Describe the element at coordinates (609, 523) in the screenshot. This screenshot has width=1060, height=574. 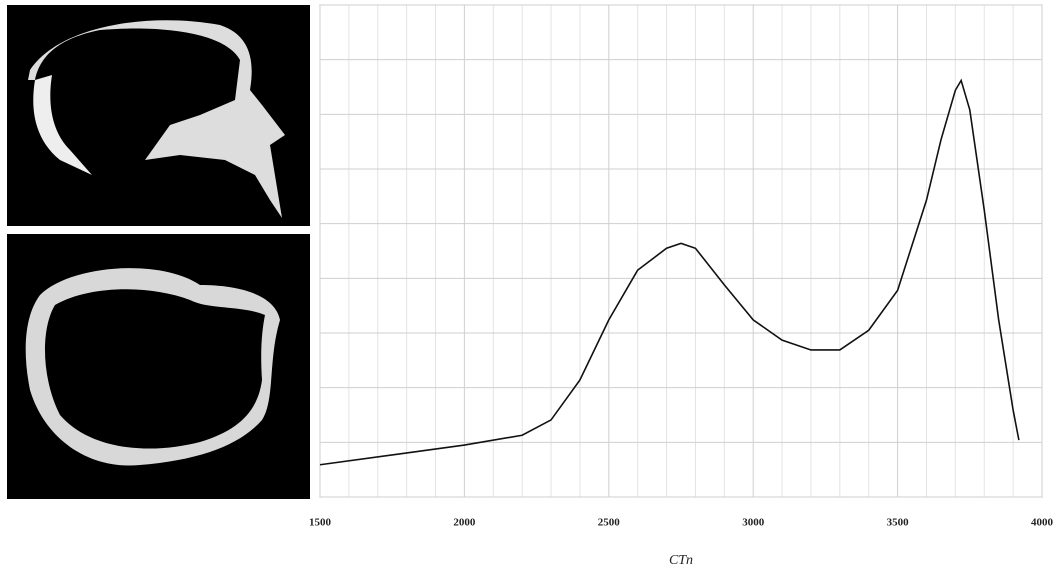
I see `x-tick-label: 2500` at that location.